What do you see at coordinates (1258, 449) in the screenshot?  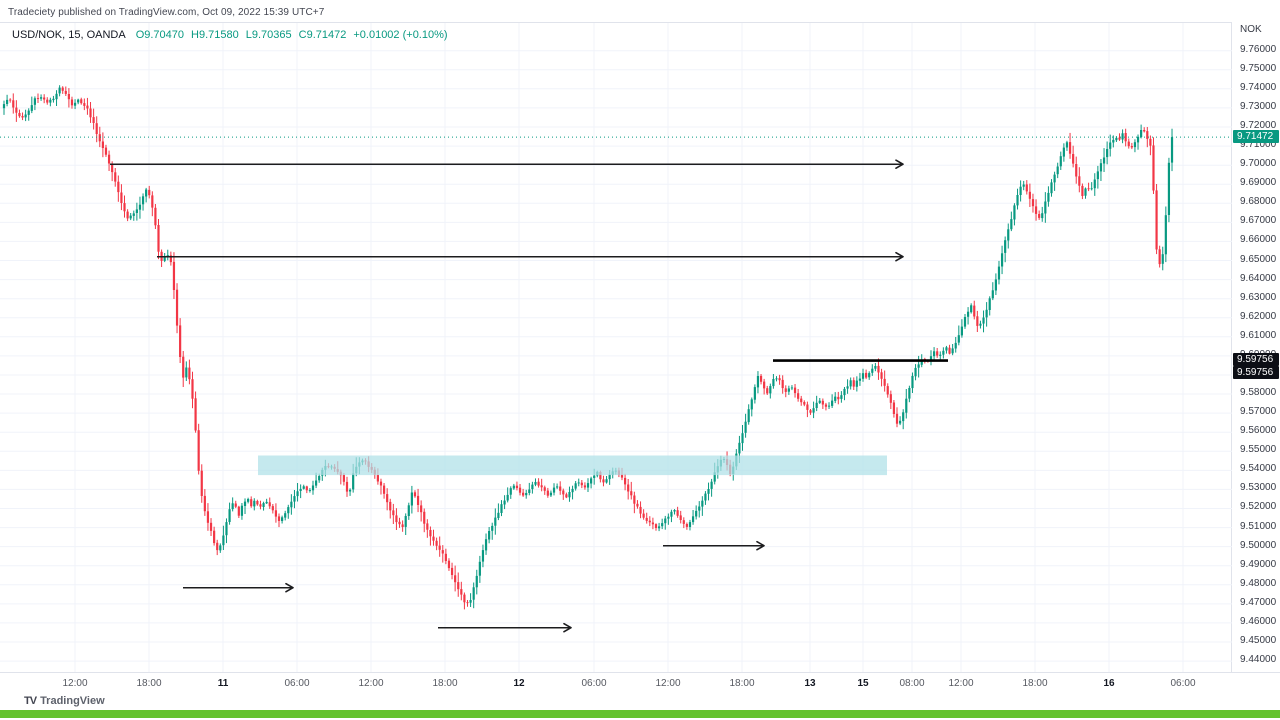 I see `price-tick-label: 9.55000` at bounding box center [1258, 449].